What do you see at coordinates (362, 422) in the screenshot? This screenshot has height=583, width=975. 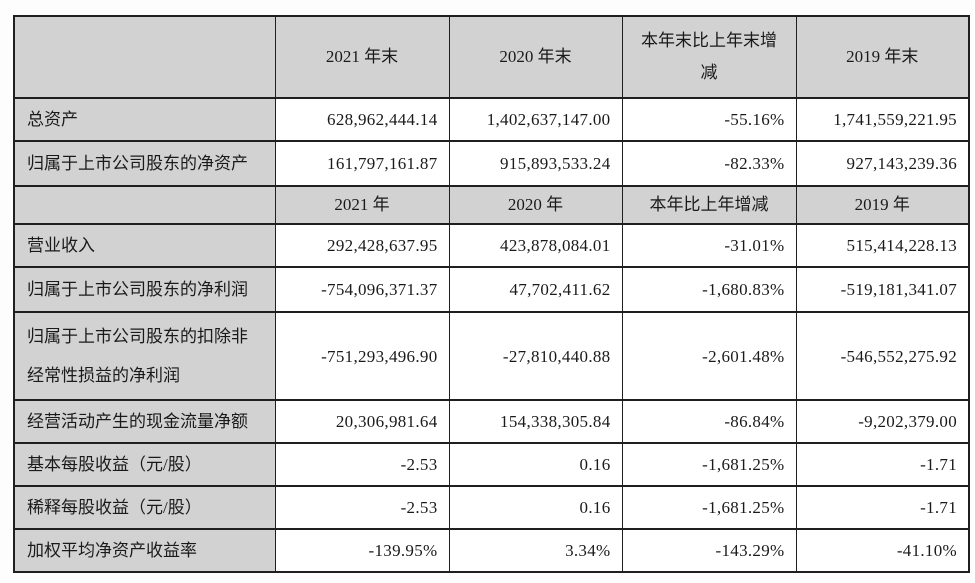 I see `value-cell: 20,306,981.64` at bounding box center [362, 422].